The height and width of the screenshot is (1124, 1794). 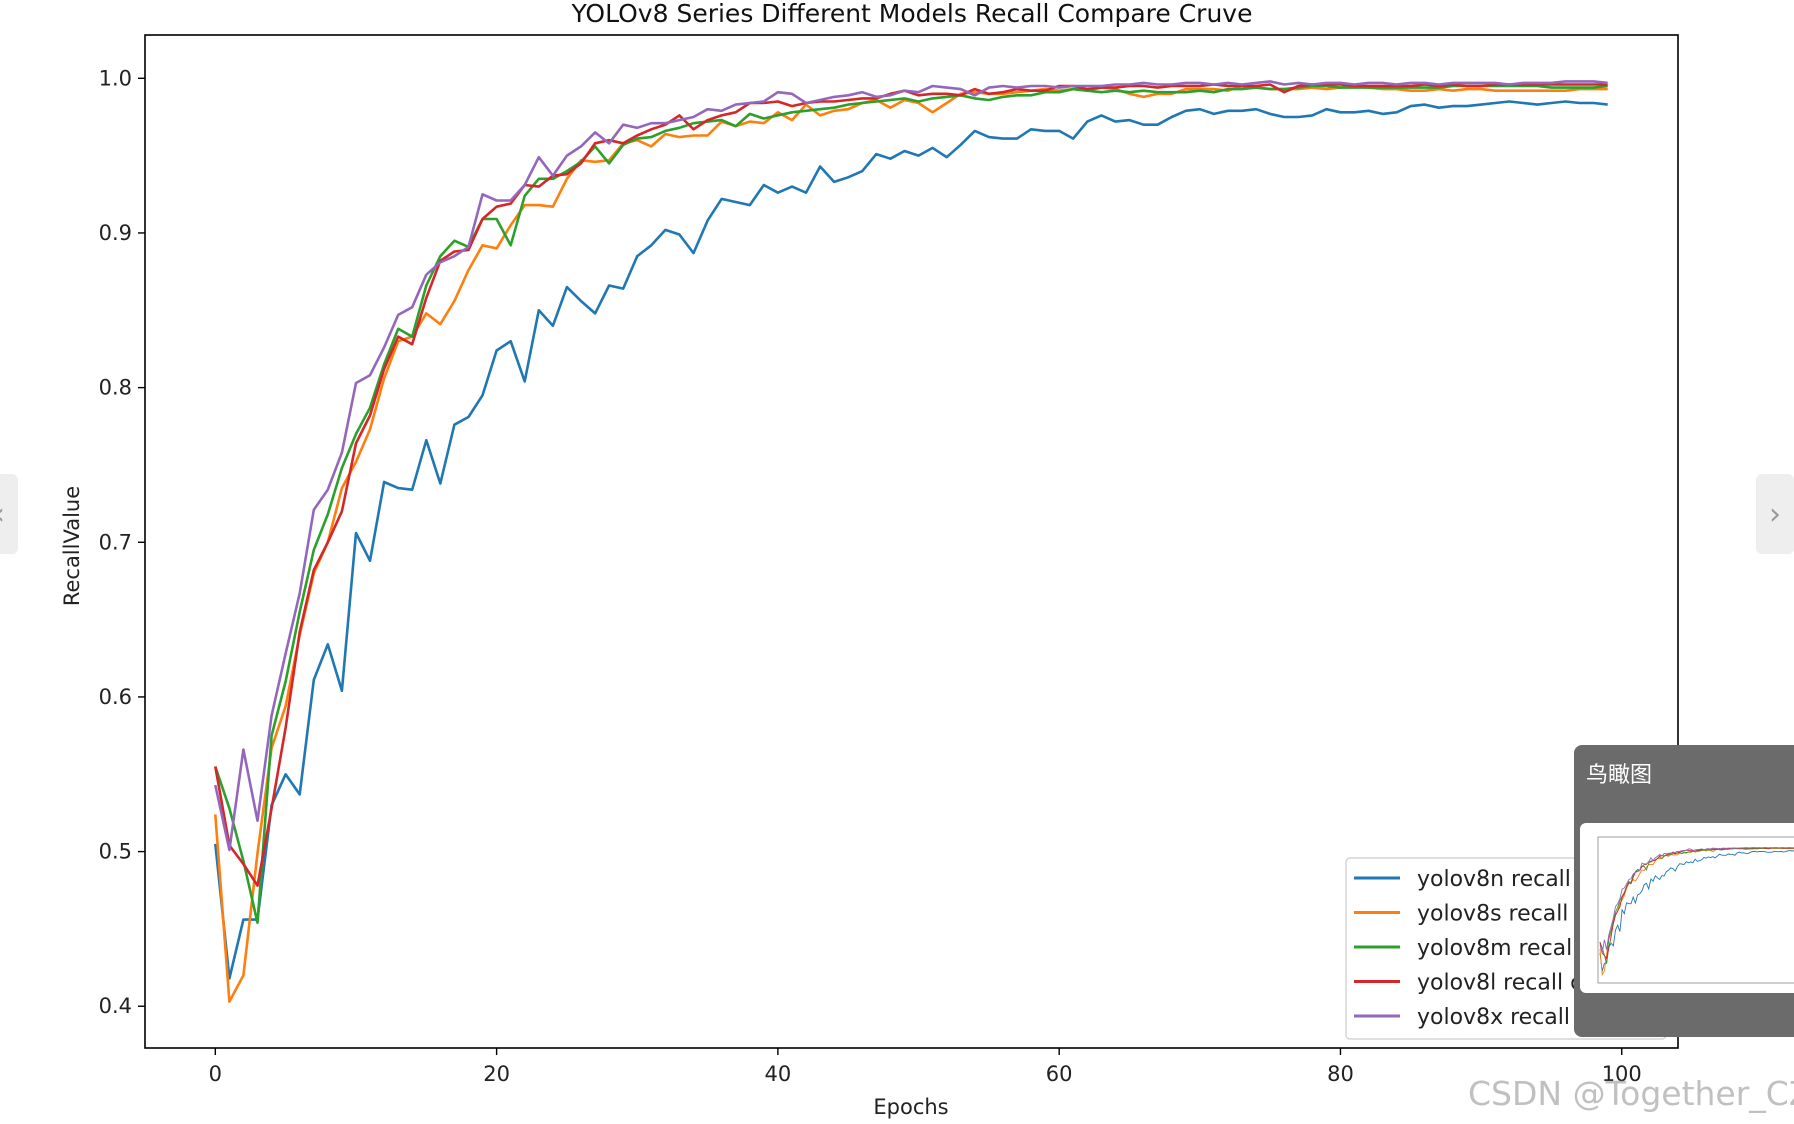 I want to click on next-image-button: ›, so click(x=1775, y=514).